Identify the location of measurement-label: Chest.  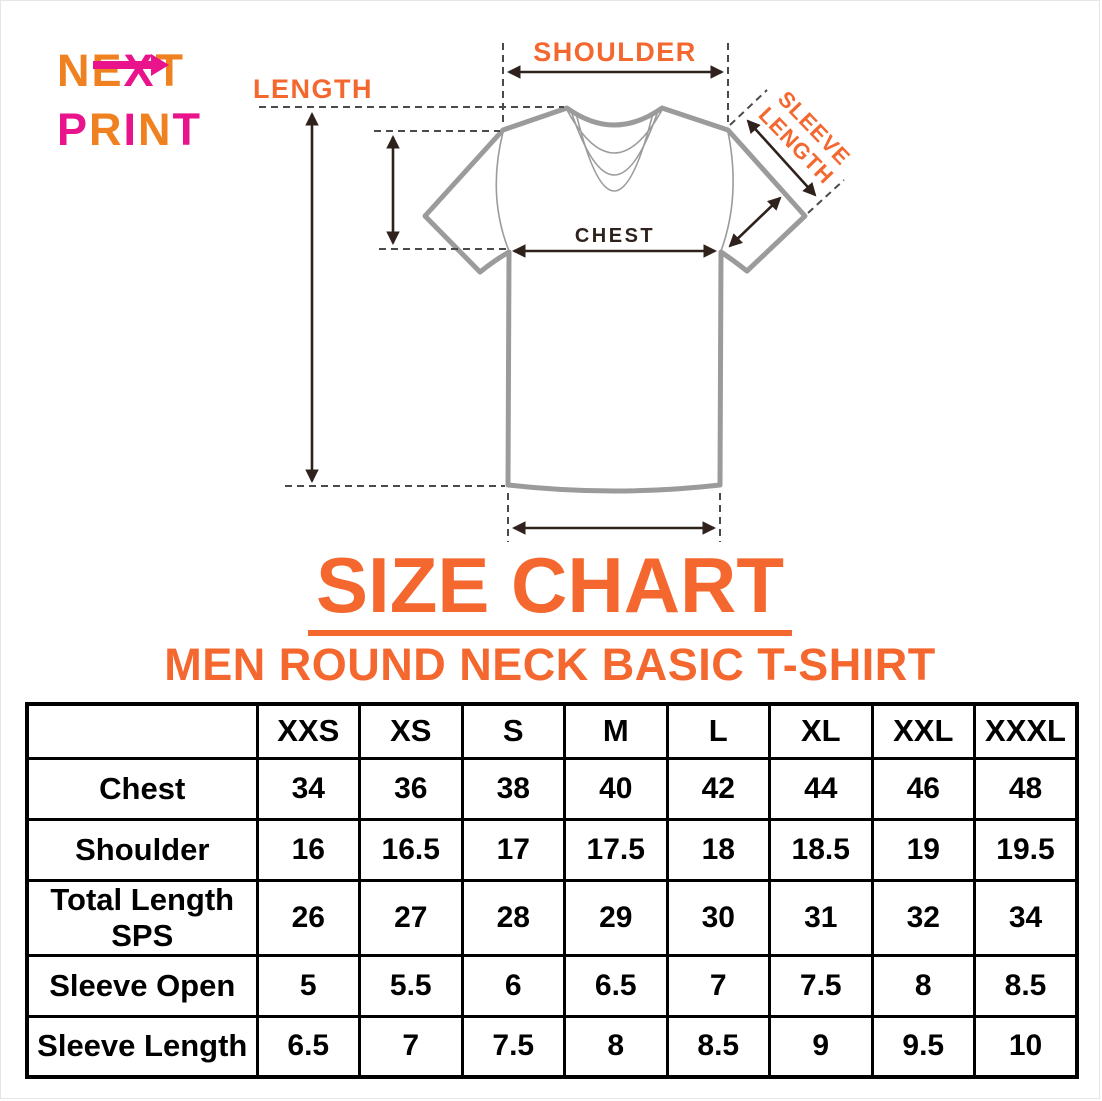
(142, 788).